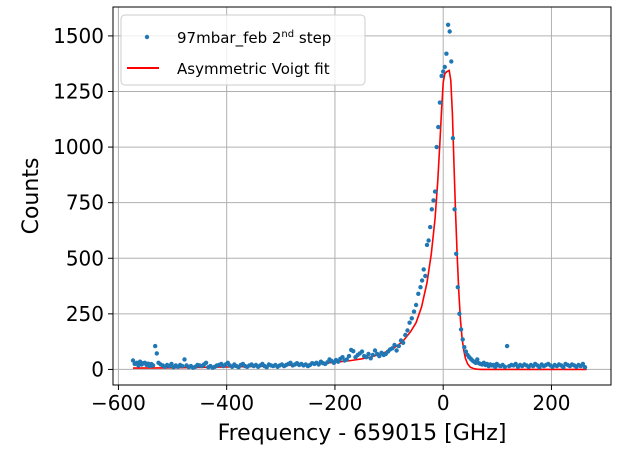  I want to click on y-tick-label: 1500, so click(78, 36).